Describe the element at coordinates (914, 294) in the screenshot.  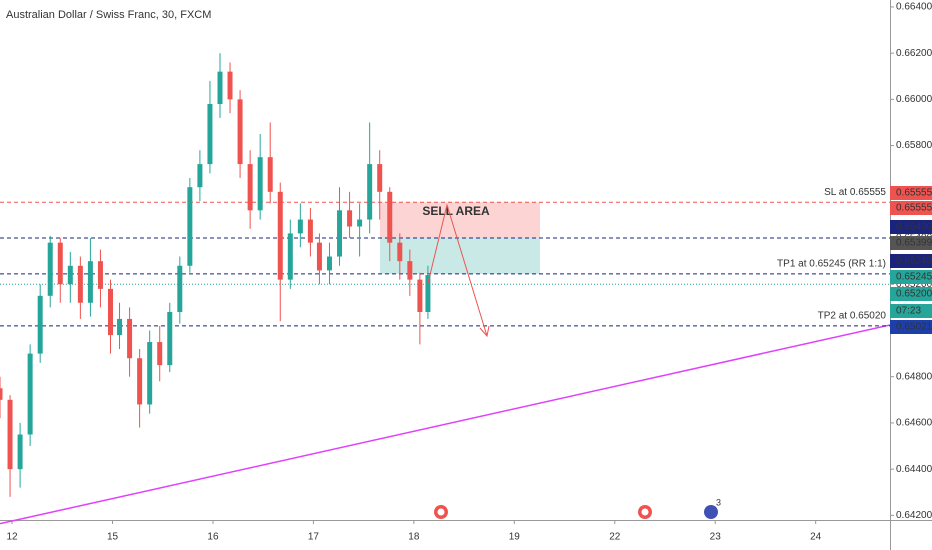
I see `price-label: 0.65200` at that location.